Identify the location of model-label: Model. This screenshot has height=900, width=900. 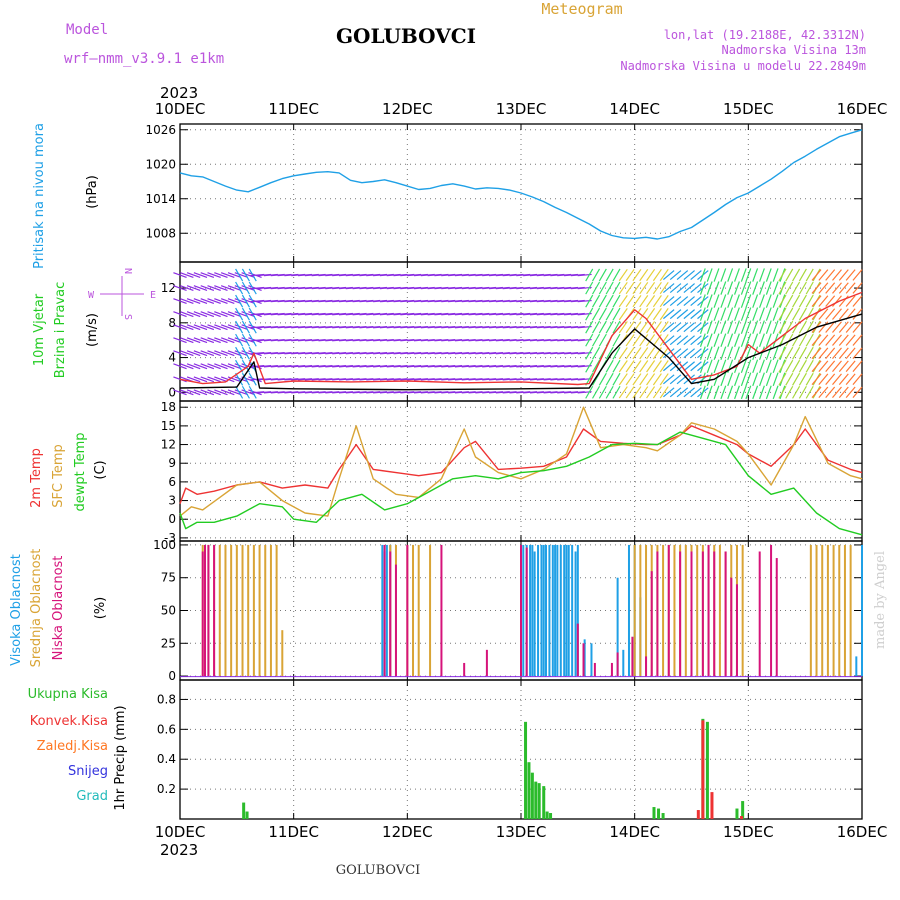
(87, 30).